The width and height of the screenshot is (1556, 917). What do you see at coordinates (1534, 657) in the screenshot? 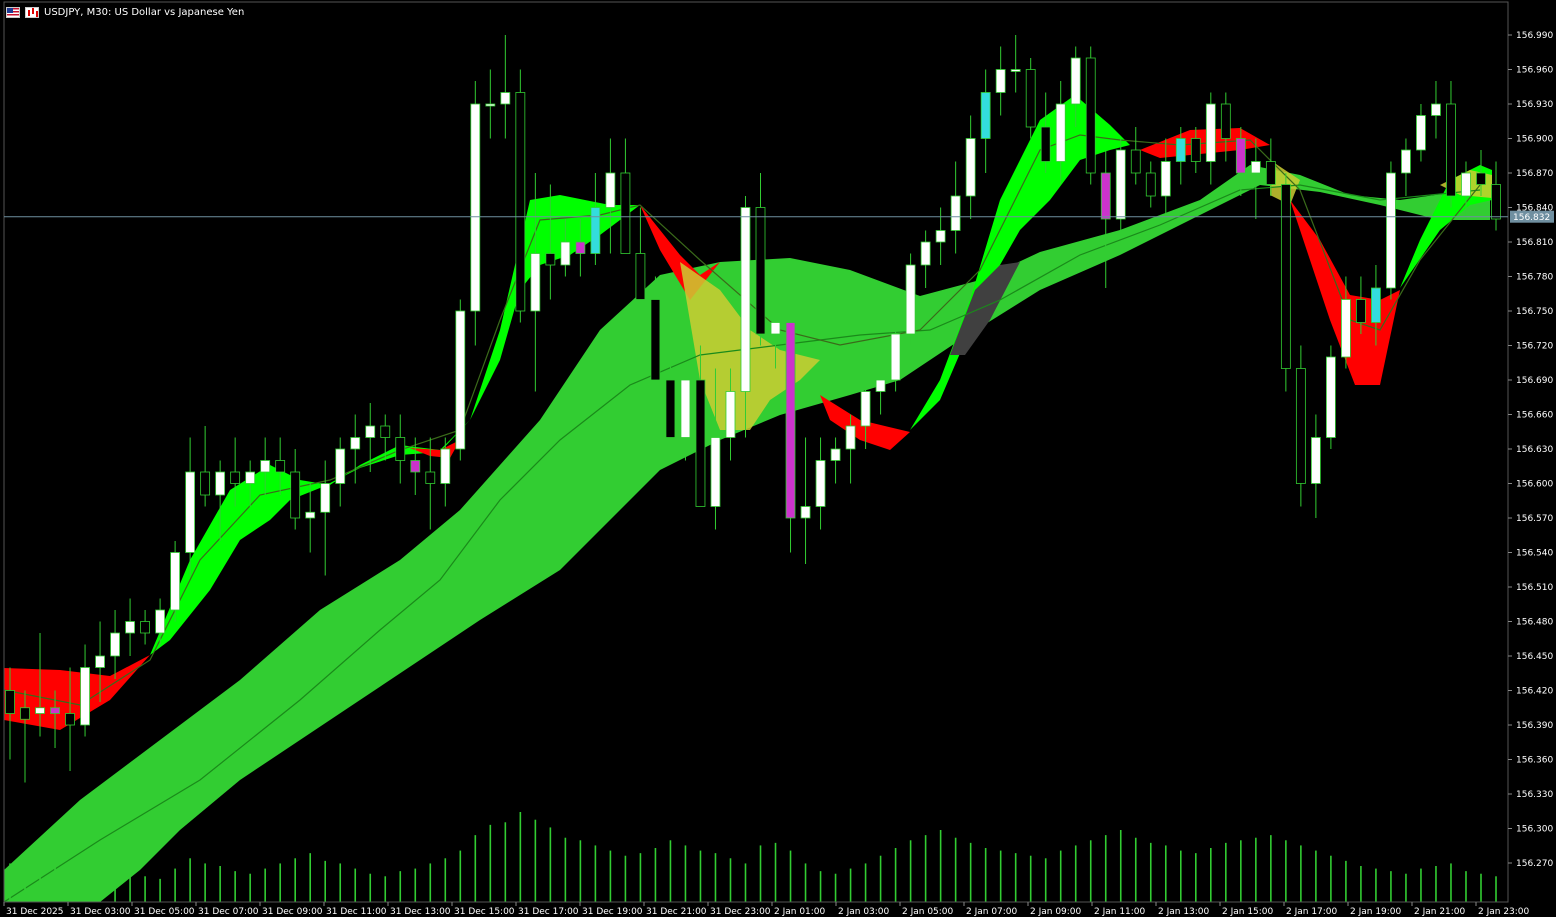
I see `y-tick-label: 156.450` at bounding box center [1534, 657].